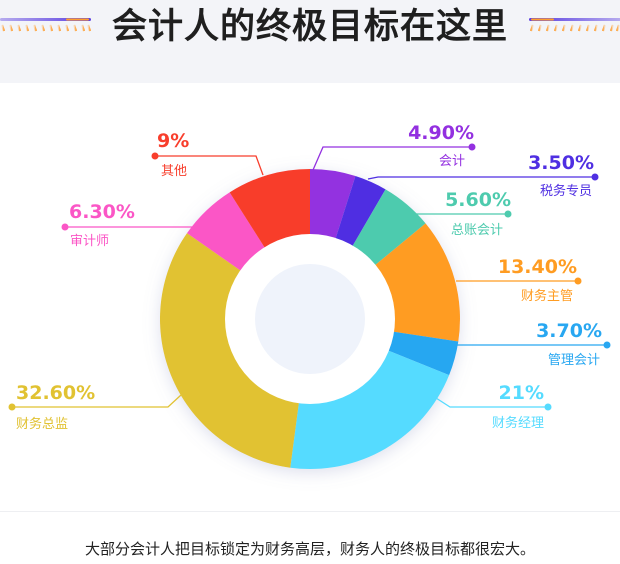 This screenshot has width=620, height=564. I want to click on page-title: 会计人的终极目标在这里, so click(309, 27).